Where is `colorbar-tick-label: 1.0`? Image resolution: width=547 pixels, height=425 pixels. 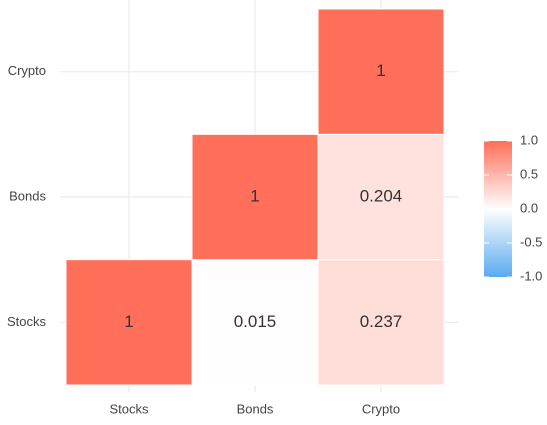 colorbar-tick-label: 1.0 is located at coordinates (529, 139).